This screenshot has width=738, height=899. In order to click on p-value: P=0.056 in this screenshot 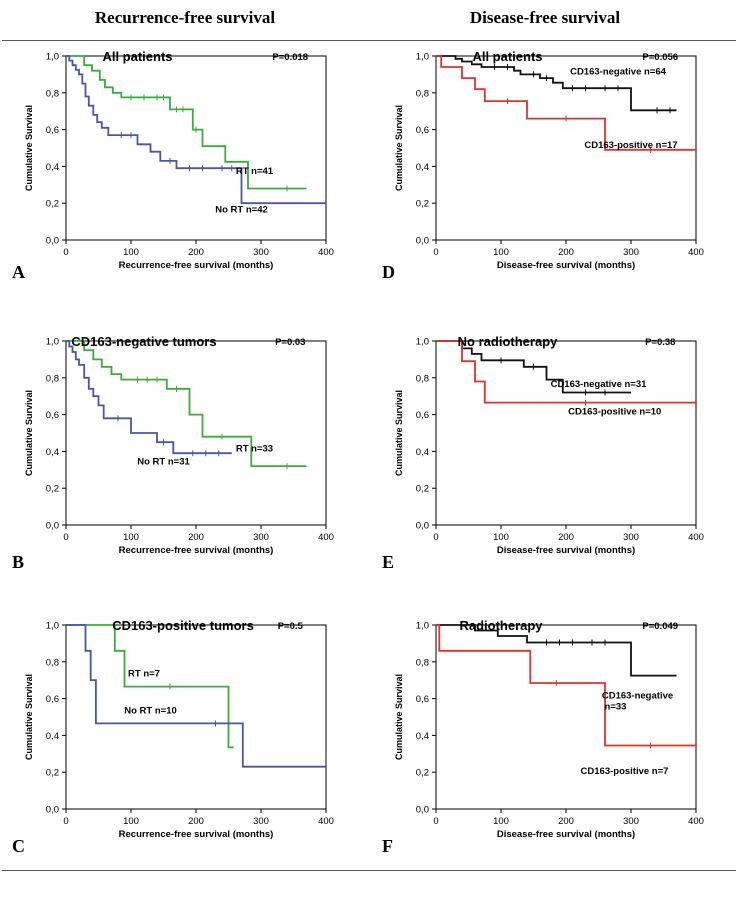, I will do `click(660, 57)`.